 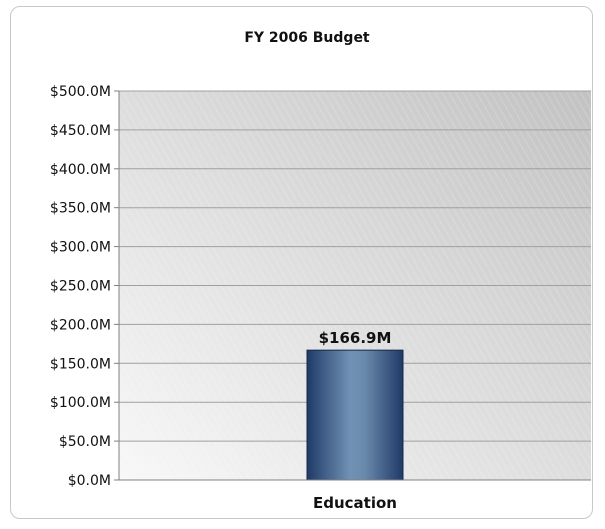 What do you see at coordinates (80, 325) in the screenshot?
I see `y-tick-label: $200.0M` at bounding box center [80, 325].